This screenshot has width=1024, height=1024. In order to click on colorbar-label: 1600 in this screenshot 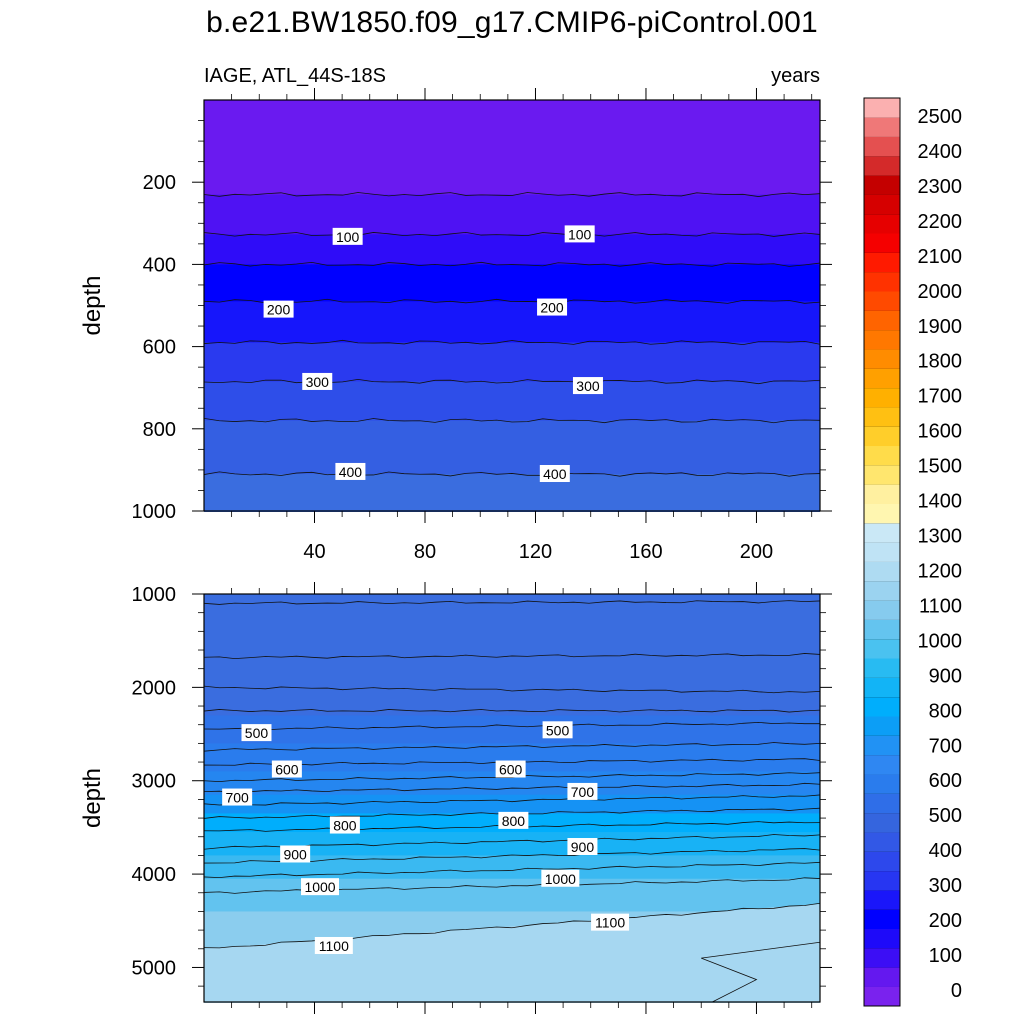, I will do `click(940, 432)`.